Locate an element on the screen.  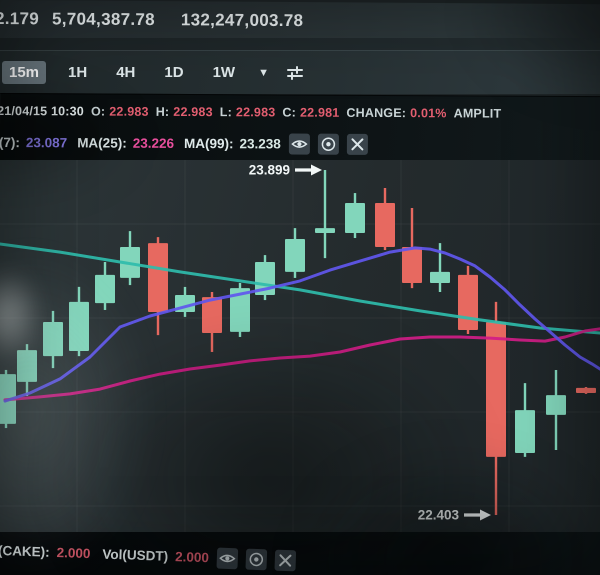
open-value: 22.983 is located at coordinates (129, 111).